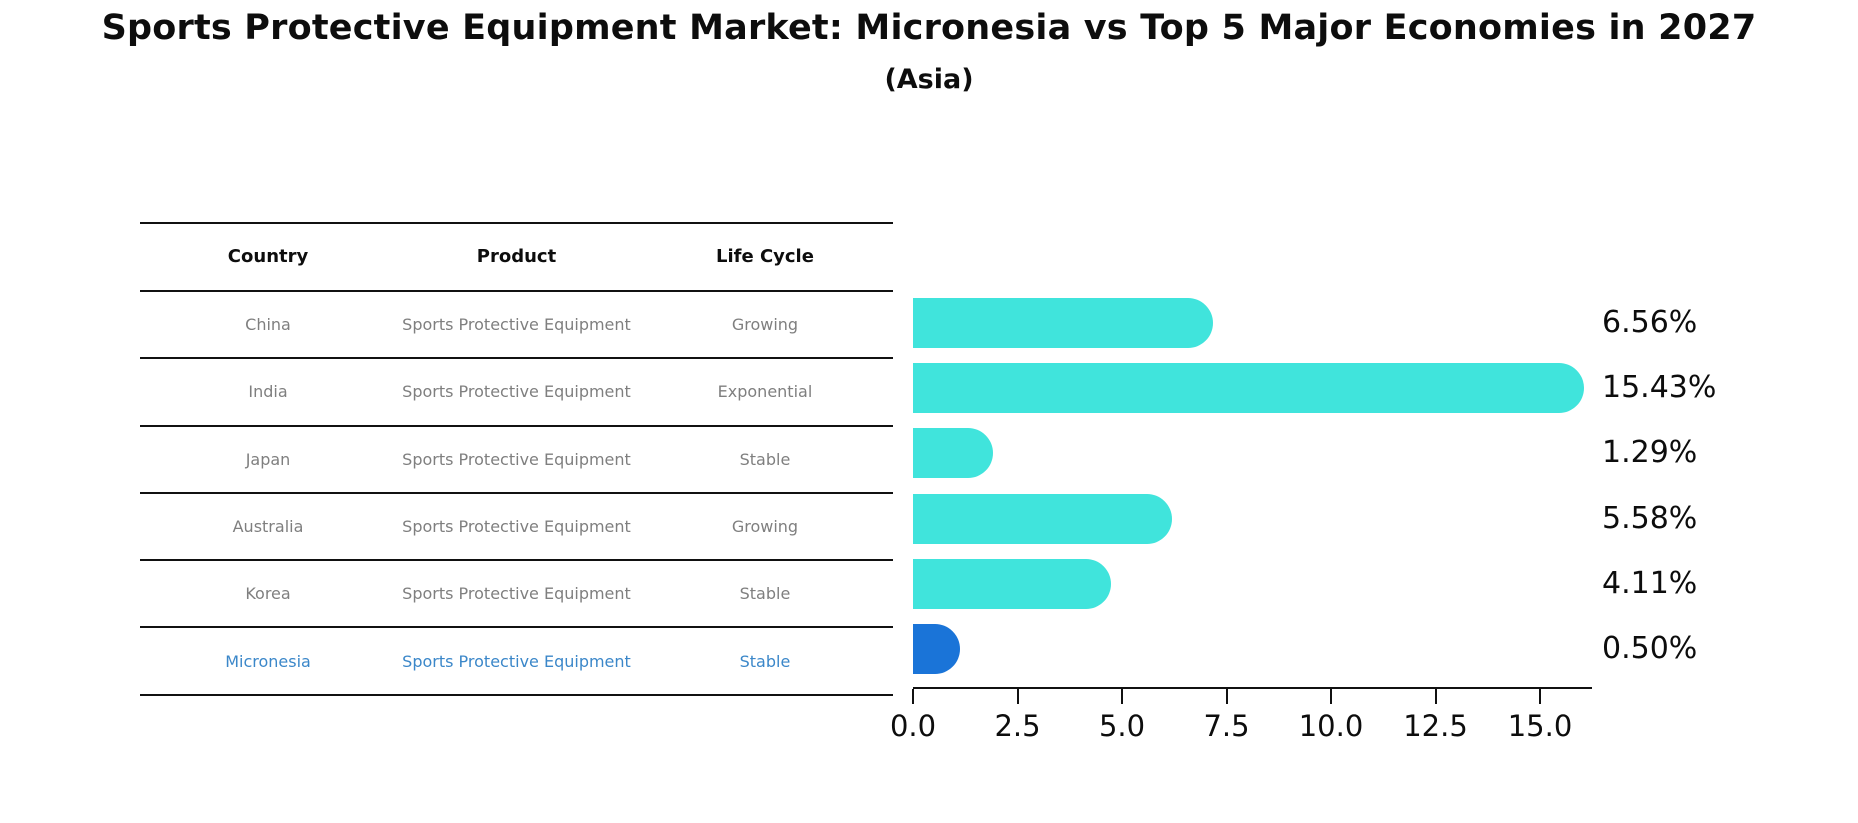 This screenshot has height=823, width=1858. Describe the element at coordinates (1122, 726) in the screenshot. I see `x-tick-label: 5.0` at that location.